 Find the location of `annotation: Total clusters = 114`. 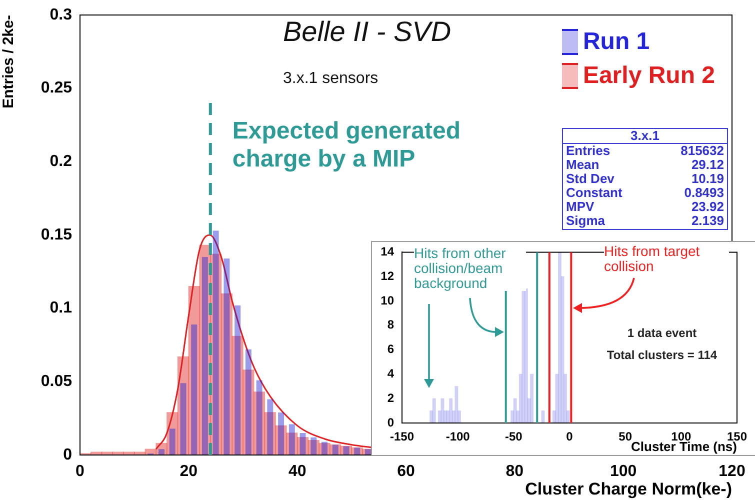

annotation: Total clusters = 114 is located at coordinates (662, 355).